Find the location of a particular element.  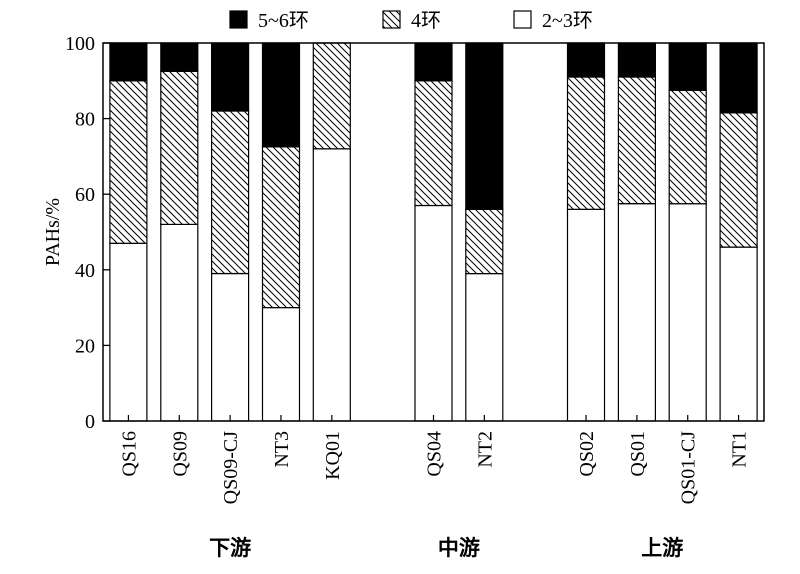

y-tick-label: 40 is located at coordinates (85, 271).